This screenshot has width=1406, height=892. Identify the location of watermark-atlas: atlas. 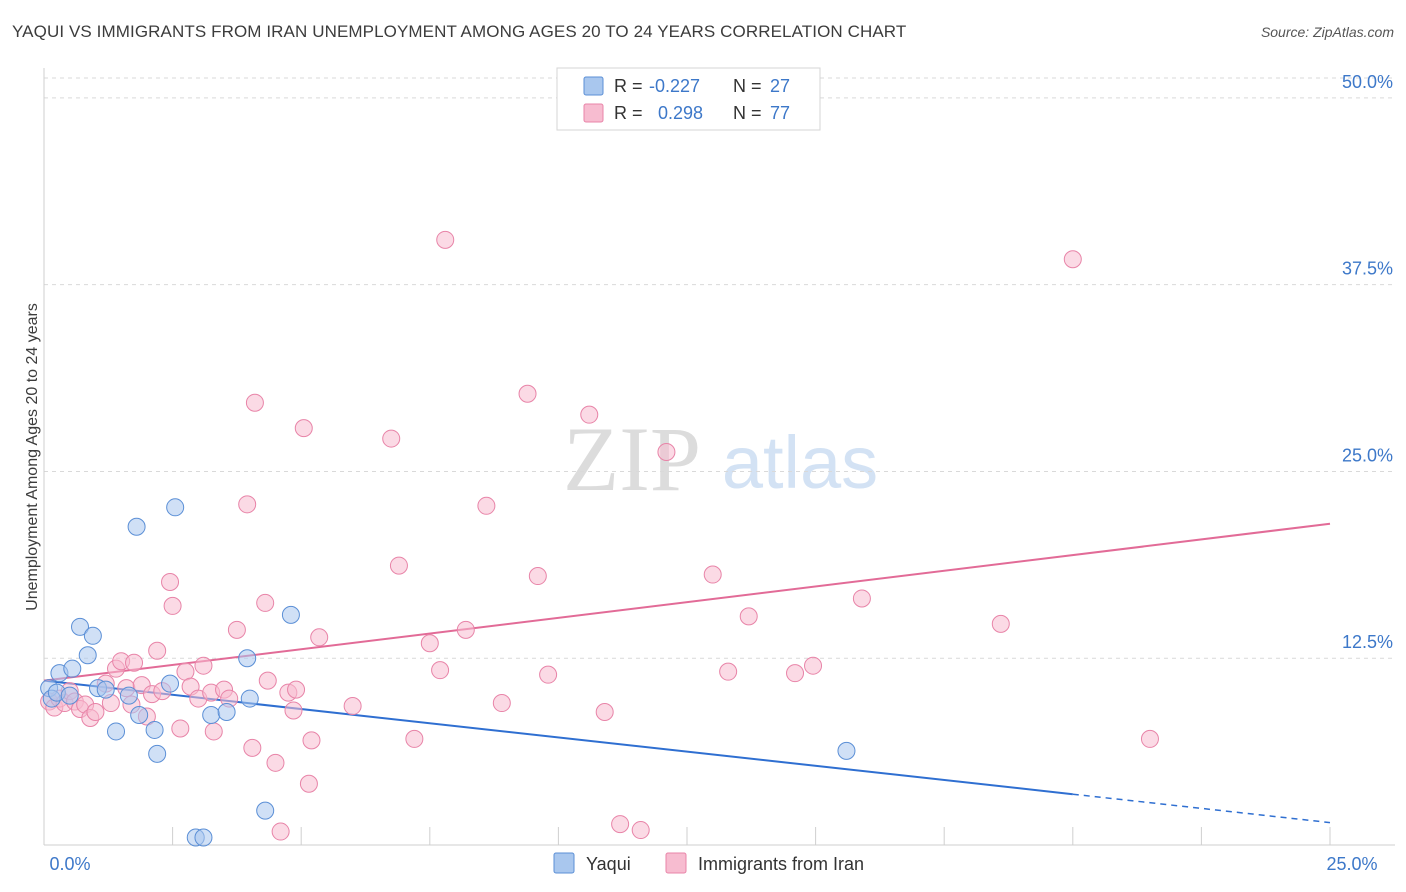
(800, 462).